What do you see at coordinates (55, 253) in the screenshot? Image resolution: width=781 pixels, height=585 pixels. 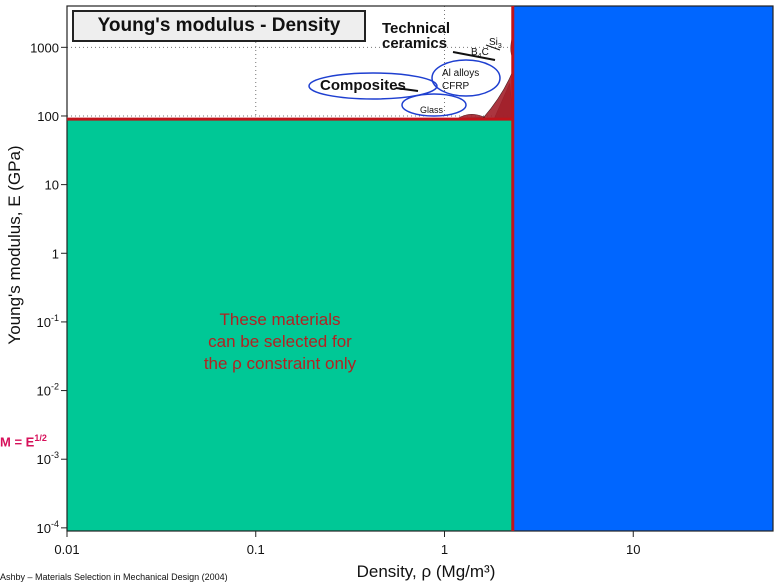 I see `y-tick-label-4: 1` at bounding box center [55, 253].